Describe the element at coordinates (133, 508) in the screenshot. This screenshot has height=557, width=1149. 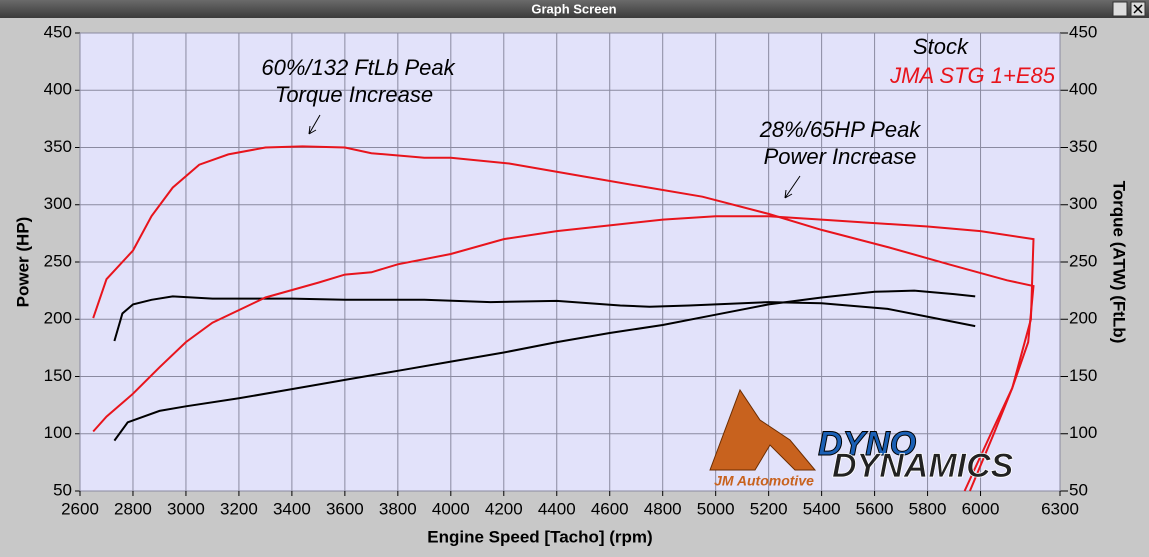
I see `x-tick-label: 2800` at that location.